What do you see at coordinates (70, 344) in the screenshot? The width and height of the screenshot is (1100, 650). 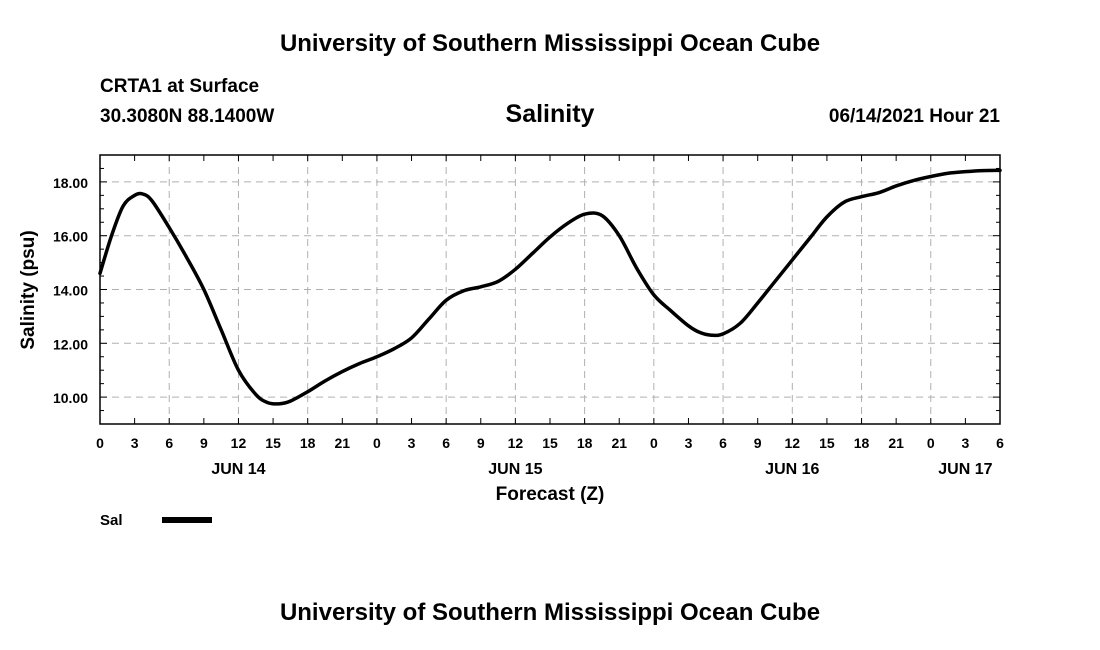 I see `y-tick-label: 12.00` at bounding box center [70, 344].